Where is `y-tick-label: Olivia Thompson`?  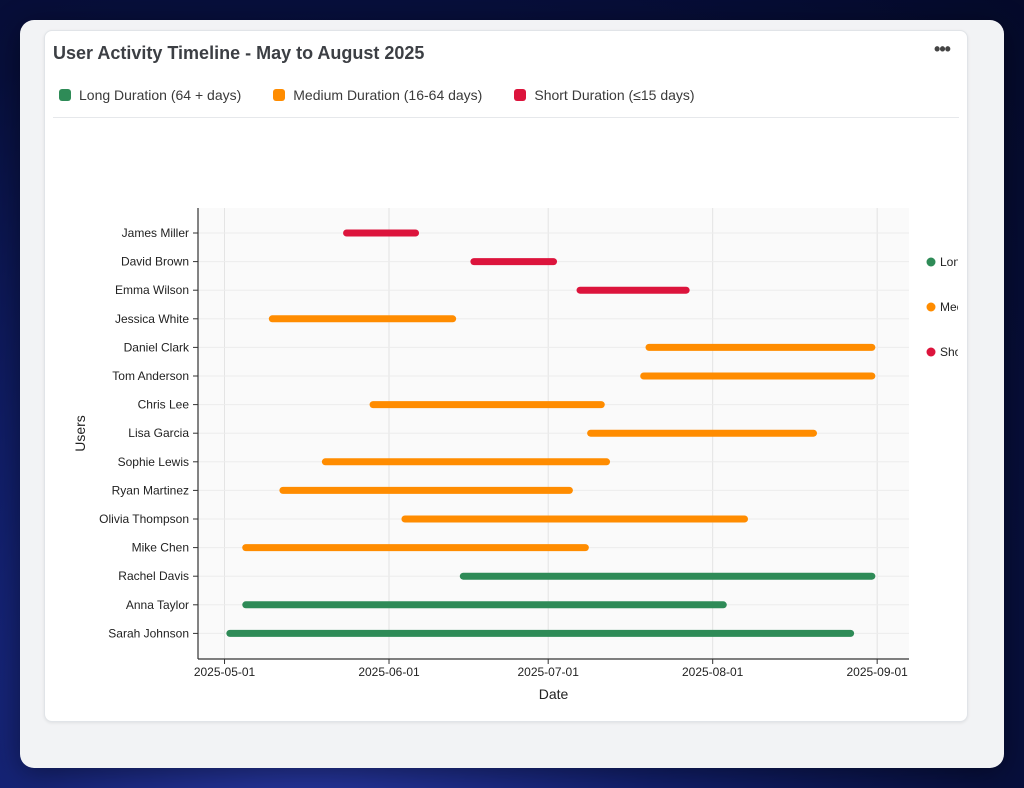 y-tick-label: Olivia Thompson is located at coordinates (144, 519).